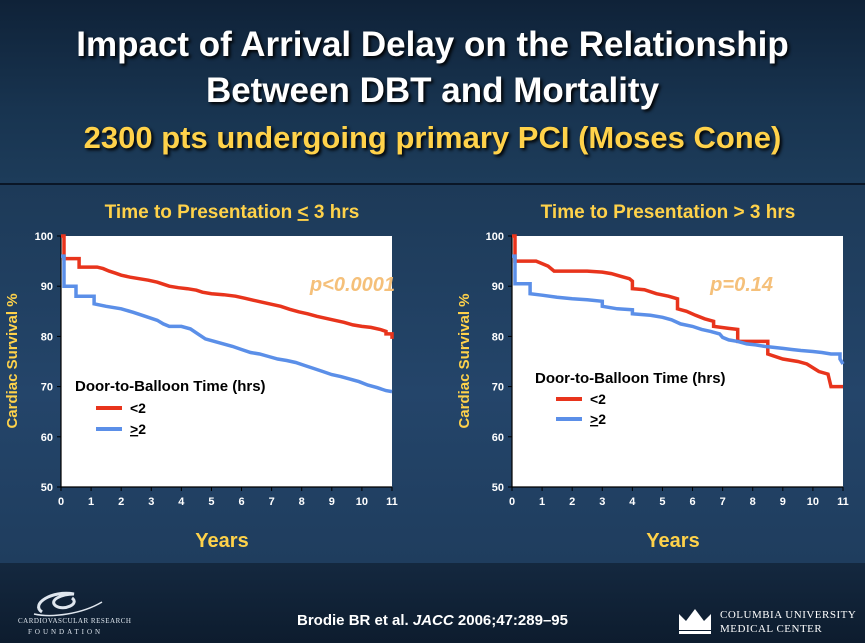  What do you see at coordinates (498, 388) in the screenshot?
I see `chart-right-ytick-label: 70` at bounding box center [498, 388].